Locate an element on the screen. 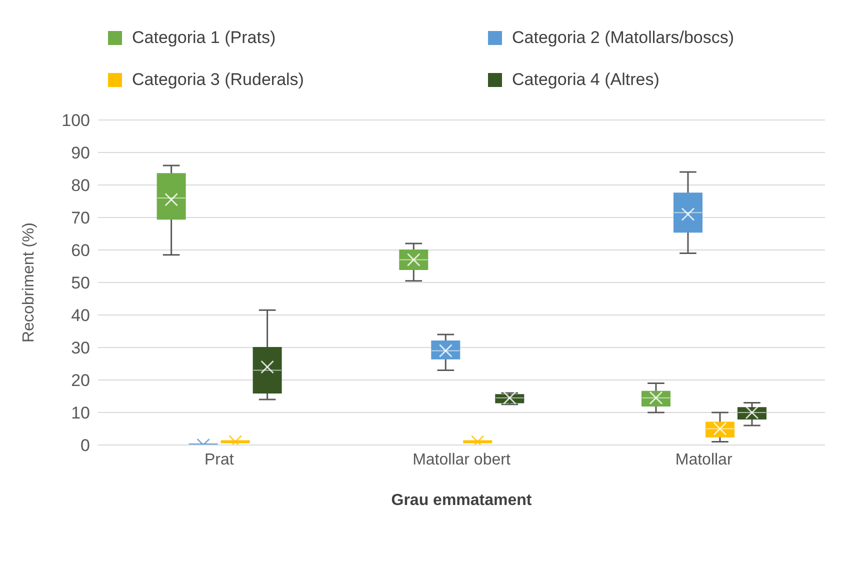 The width and height of the screenshot is (853, 561). y-tick-label: 80 is located at coordinates (80, 186).